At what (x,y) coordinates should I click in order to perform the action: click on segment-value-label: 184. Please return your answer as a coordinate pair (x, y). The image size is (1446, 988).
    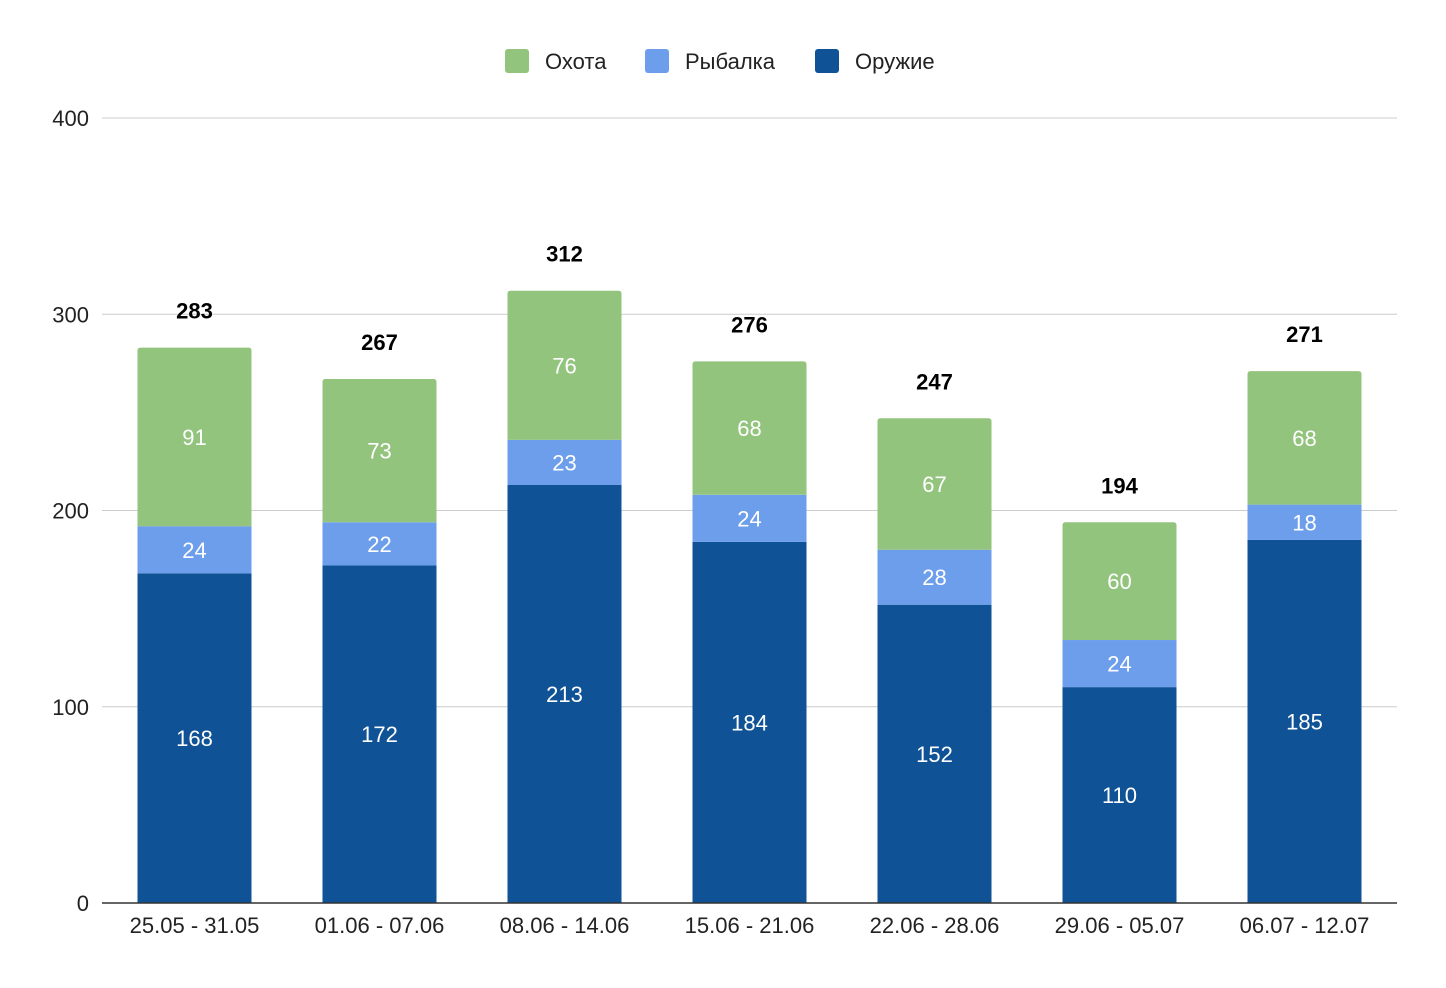
    Looking at the image, I should click on (749, 722).